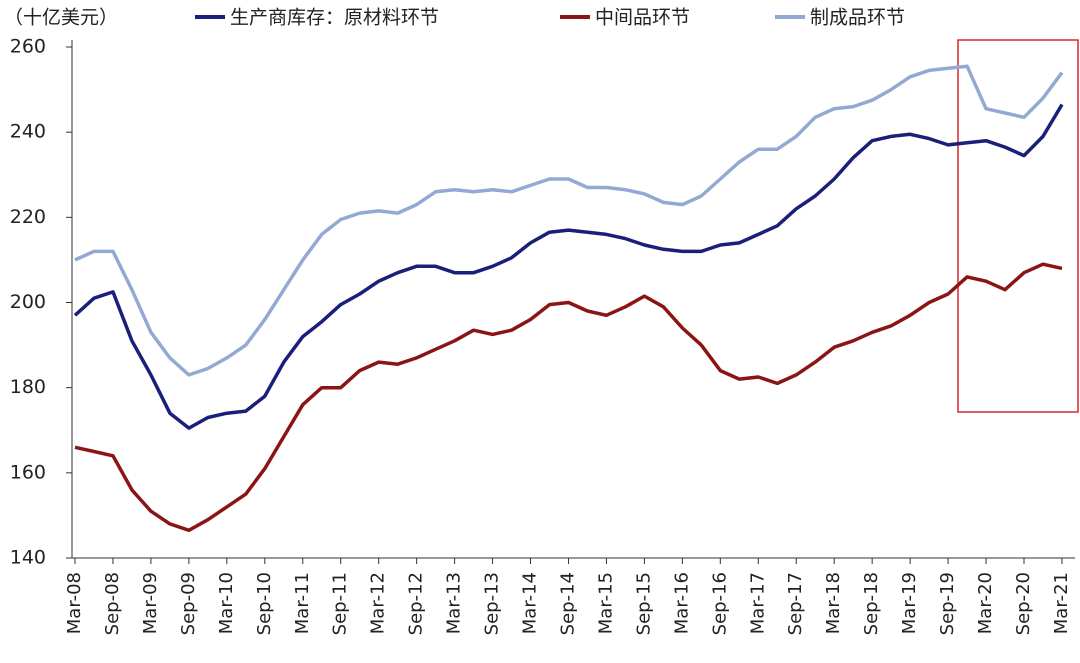 This screenshot has height=663, width=1080. What do you see at coordinates (416, 603) in the screenshot?
I see `x-tick-label: Sep-12` at bounding box center [416, 603].